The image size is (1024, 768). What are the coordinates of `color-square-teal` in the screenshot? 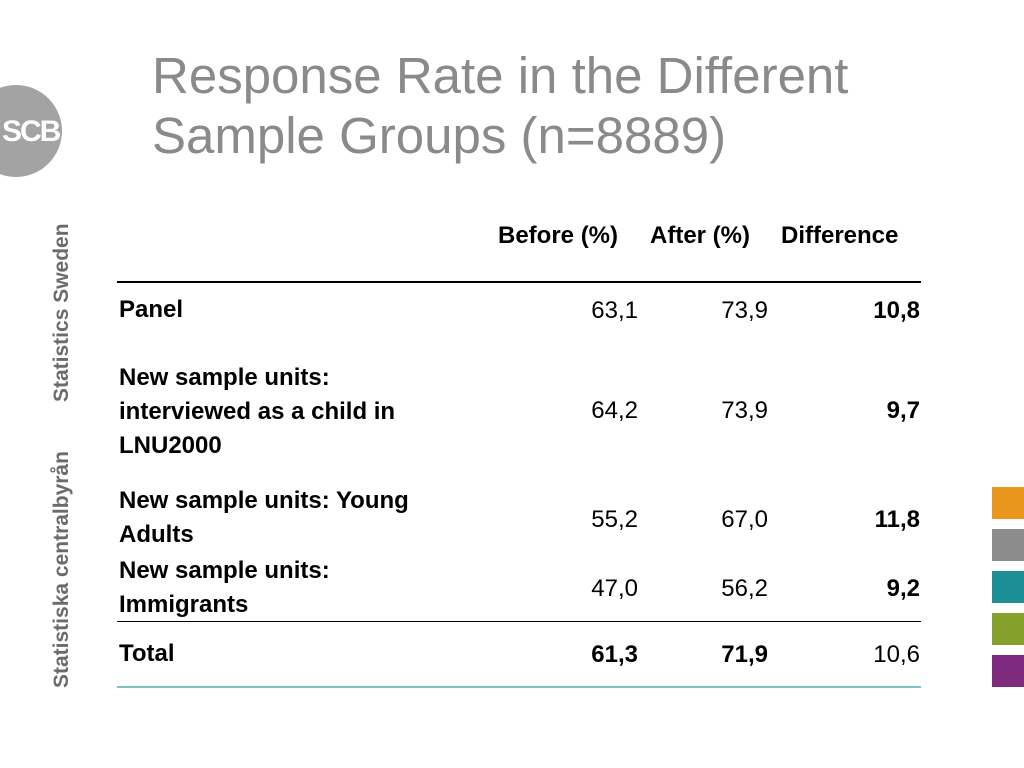 It's located at (1008, 587).